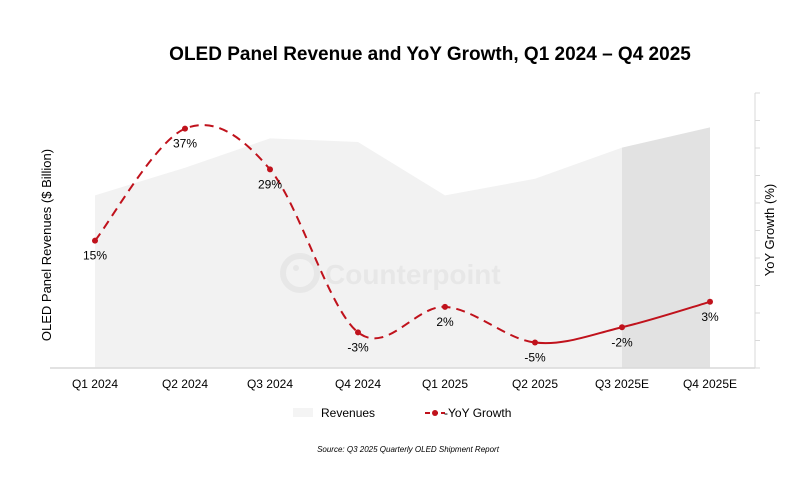  I want to click on x-tick-label: Q1 2025, so click(445, 384).